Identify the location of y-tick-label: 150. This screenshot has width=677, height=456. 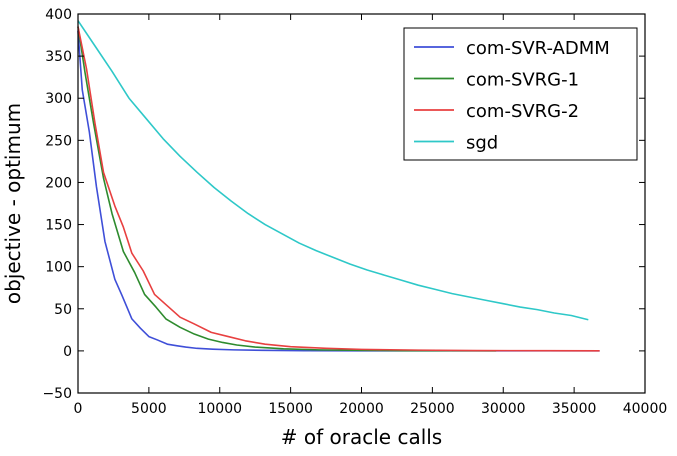
(58, 226).